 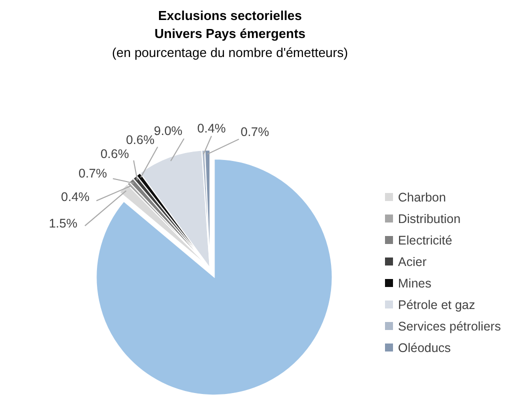 I want to click on data-label: 1.5%, so click(x=63, y=223).